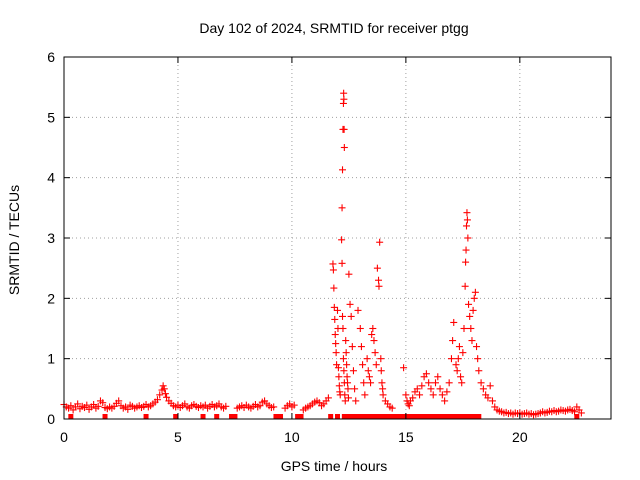 This screenshot has height=480, width=640. Describe the element at coordinates (51, 178) in the screenshot. I see `y-tick-label: 4` at that location.